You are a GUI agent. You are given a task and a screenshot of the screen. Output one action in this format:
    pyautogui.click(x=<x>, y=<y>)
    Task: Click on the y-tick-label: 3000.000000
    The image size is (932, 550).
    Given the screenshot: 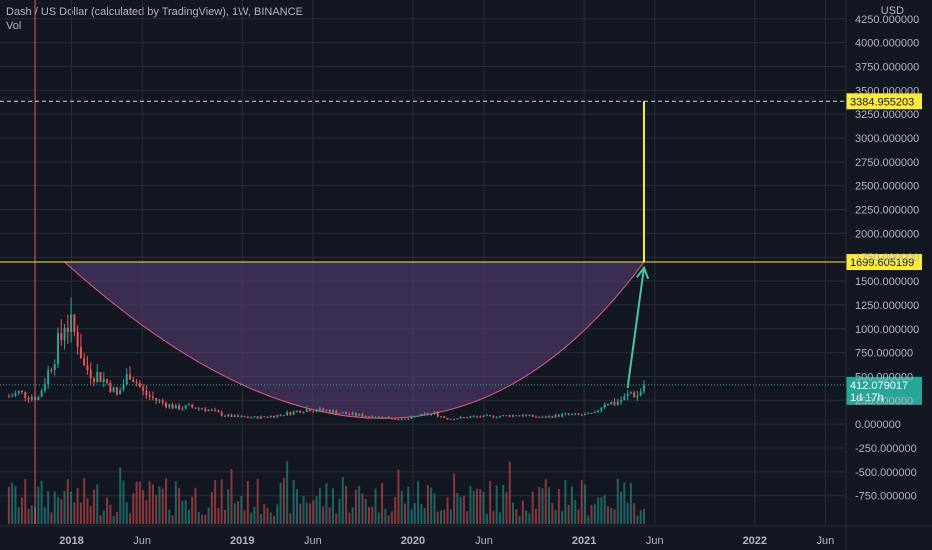 What is the action you would take?
    pyautogui.click(x=887, y=139)
    